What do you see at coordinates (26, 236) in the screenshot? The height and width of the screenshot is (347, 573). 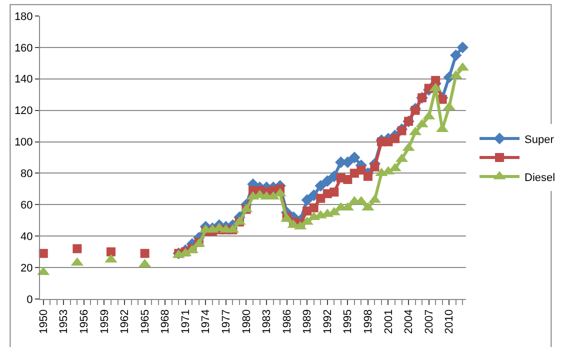 I see `y-tick-label: 40` at bounding box center [26, 236].